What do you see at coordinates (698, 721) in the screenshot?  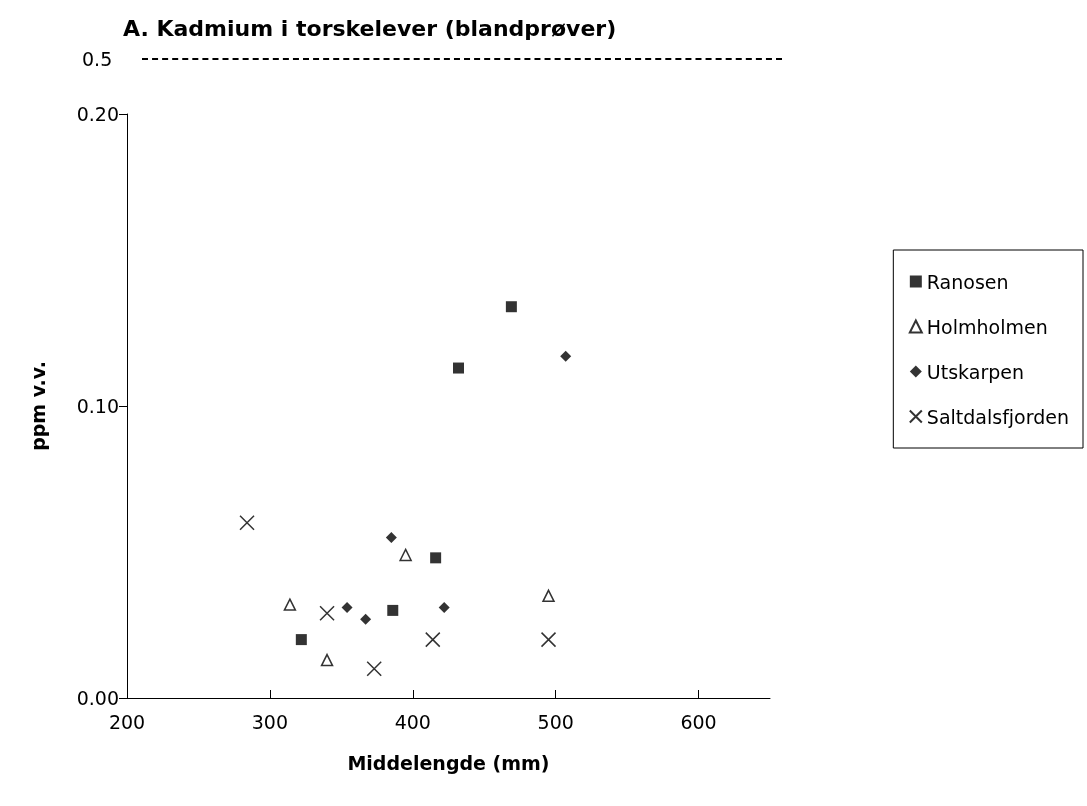 I see `x-tick-label: 600` at bounding box center [698, 721].